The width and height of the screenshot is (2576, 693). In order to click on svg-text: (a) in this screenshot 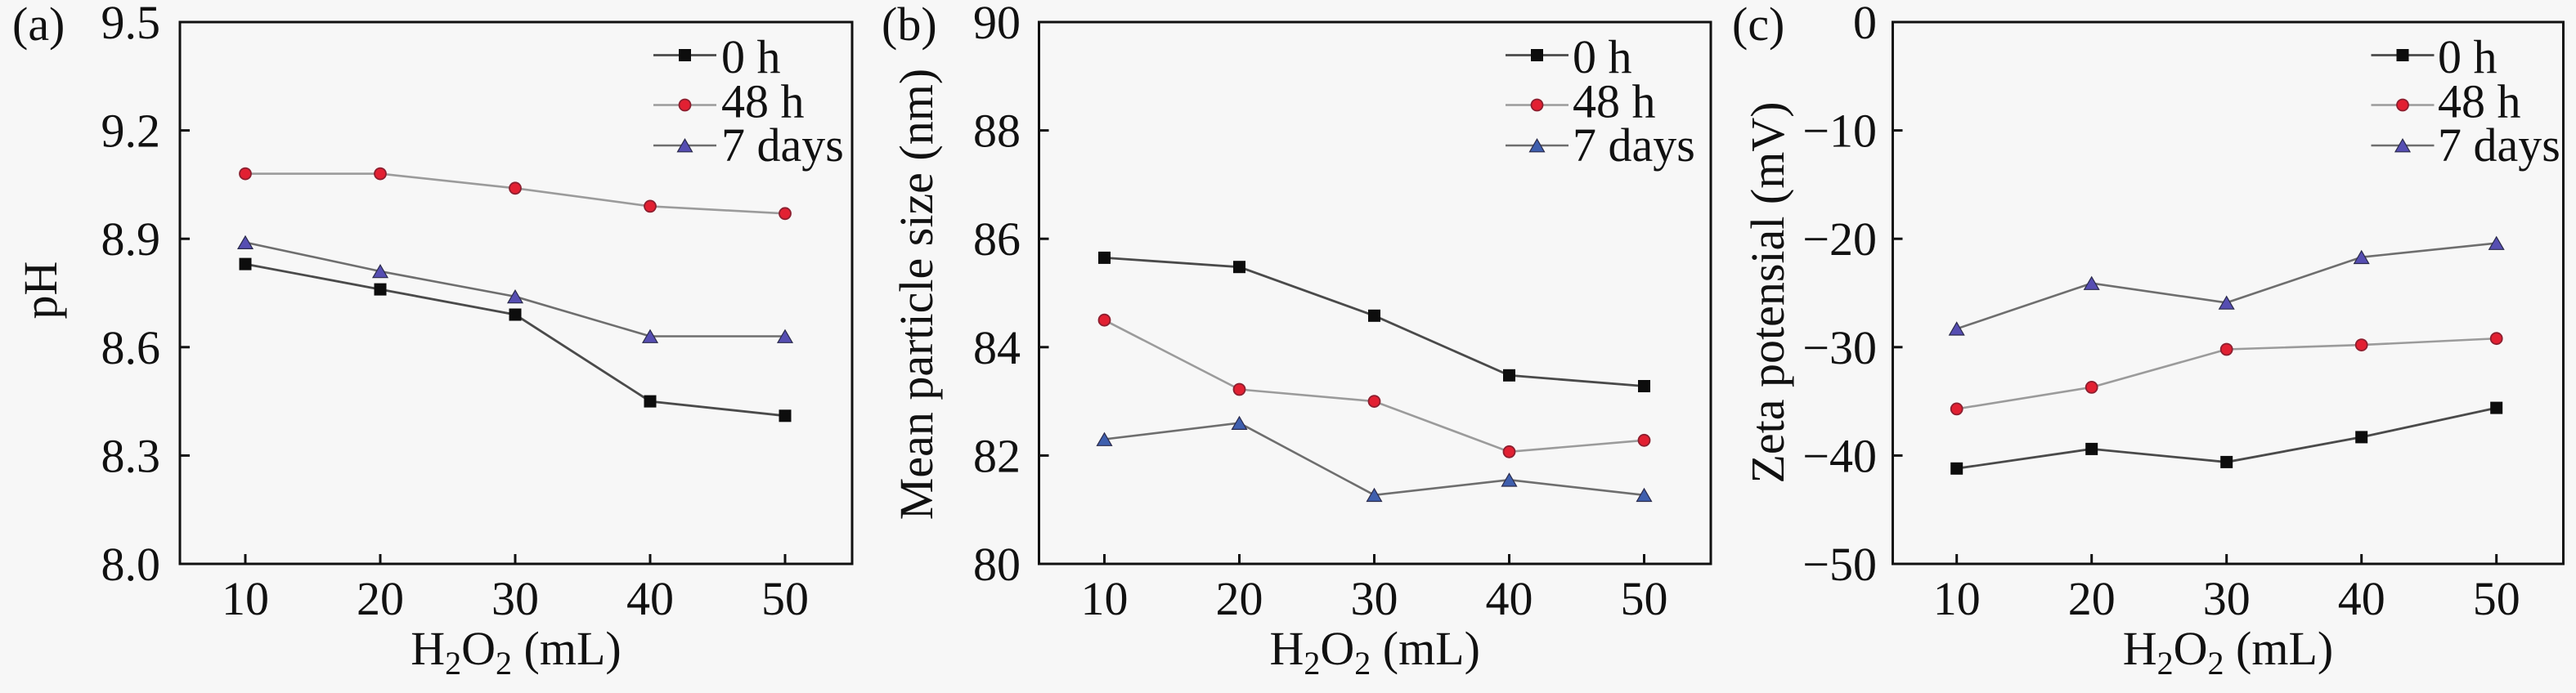, I will do `click(38, 26)`.